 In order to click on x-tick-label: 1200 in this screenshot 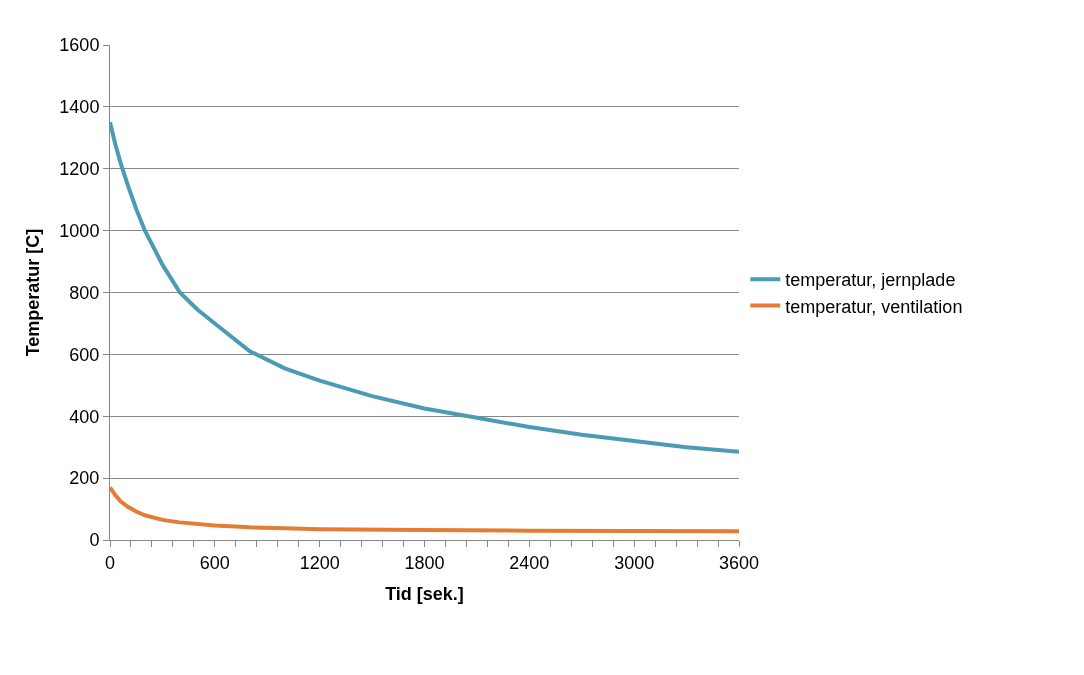, I will do `click(319, 562)`.